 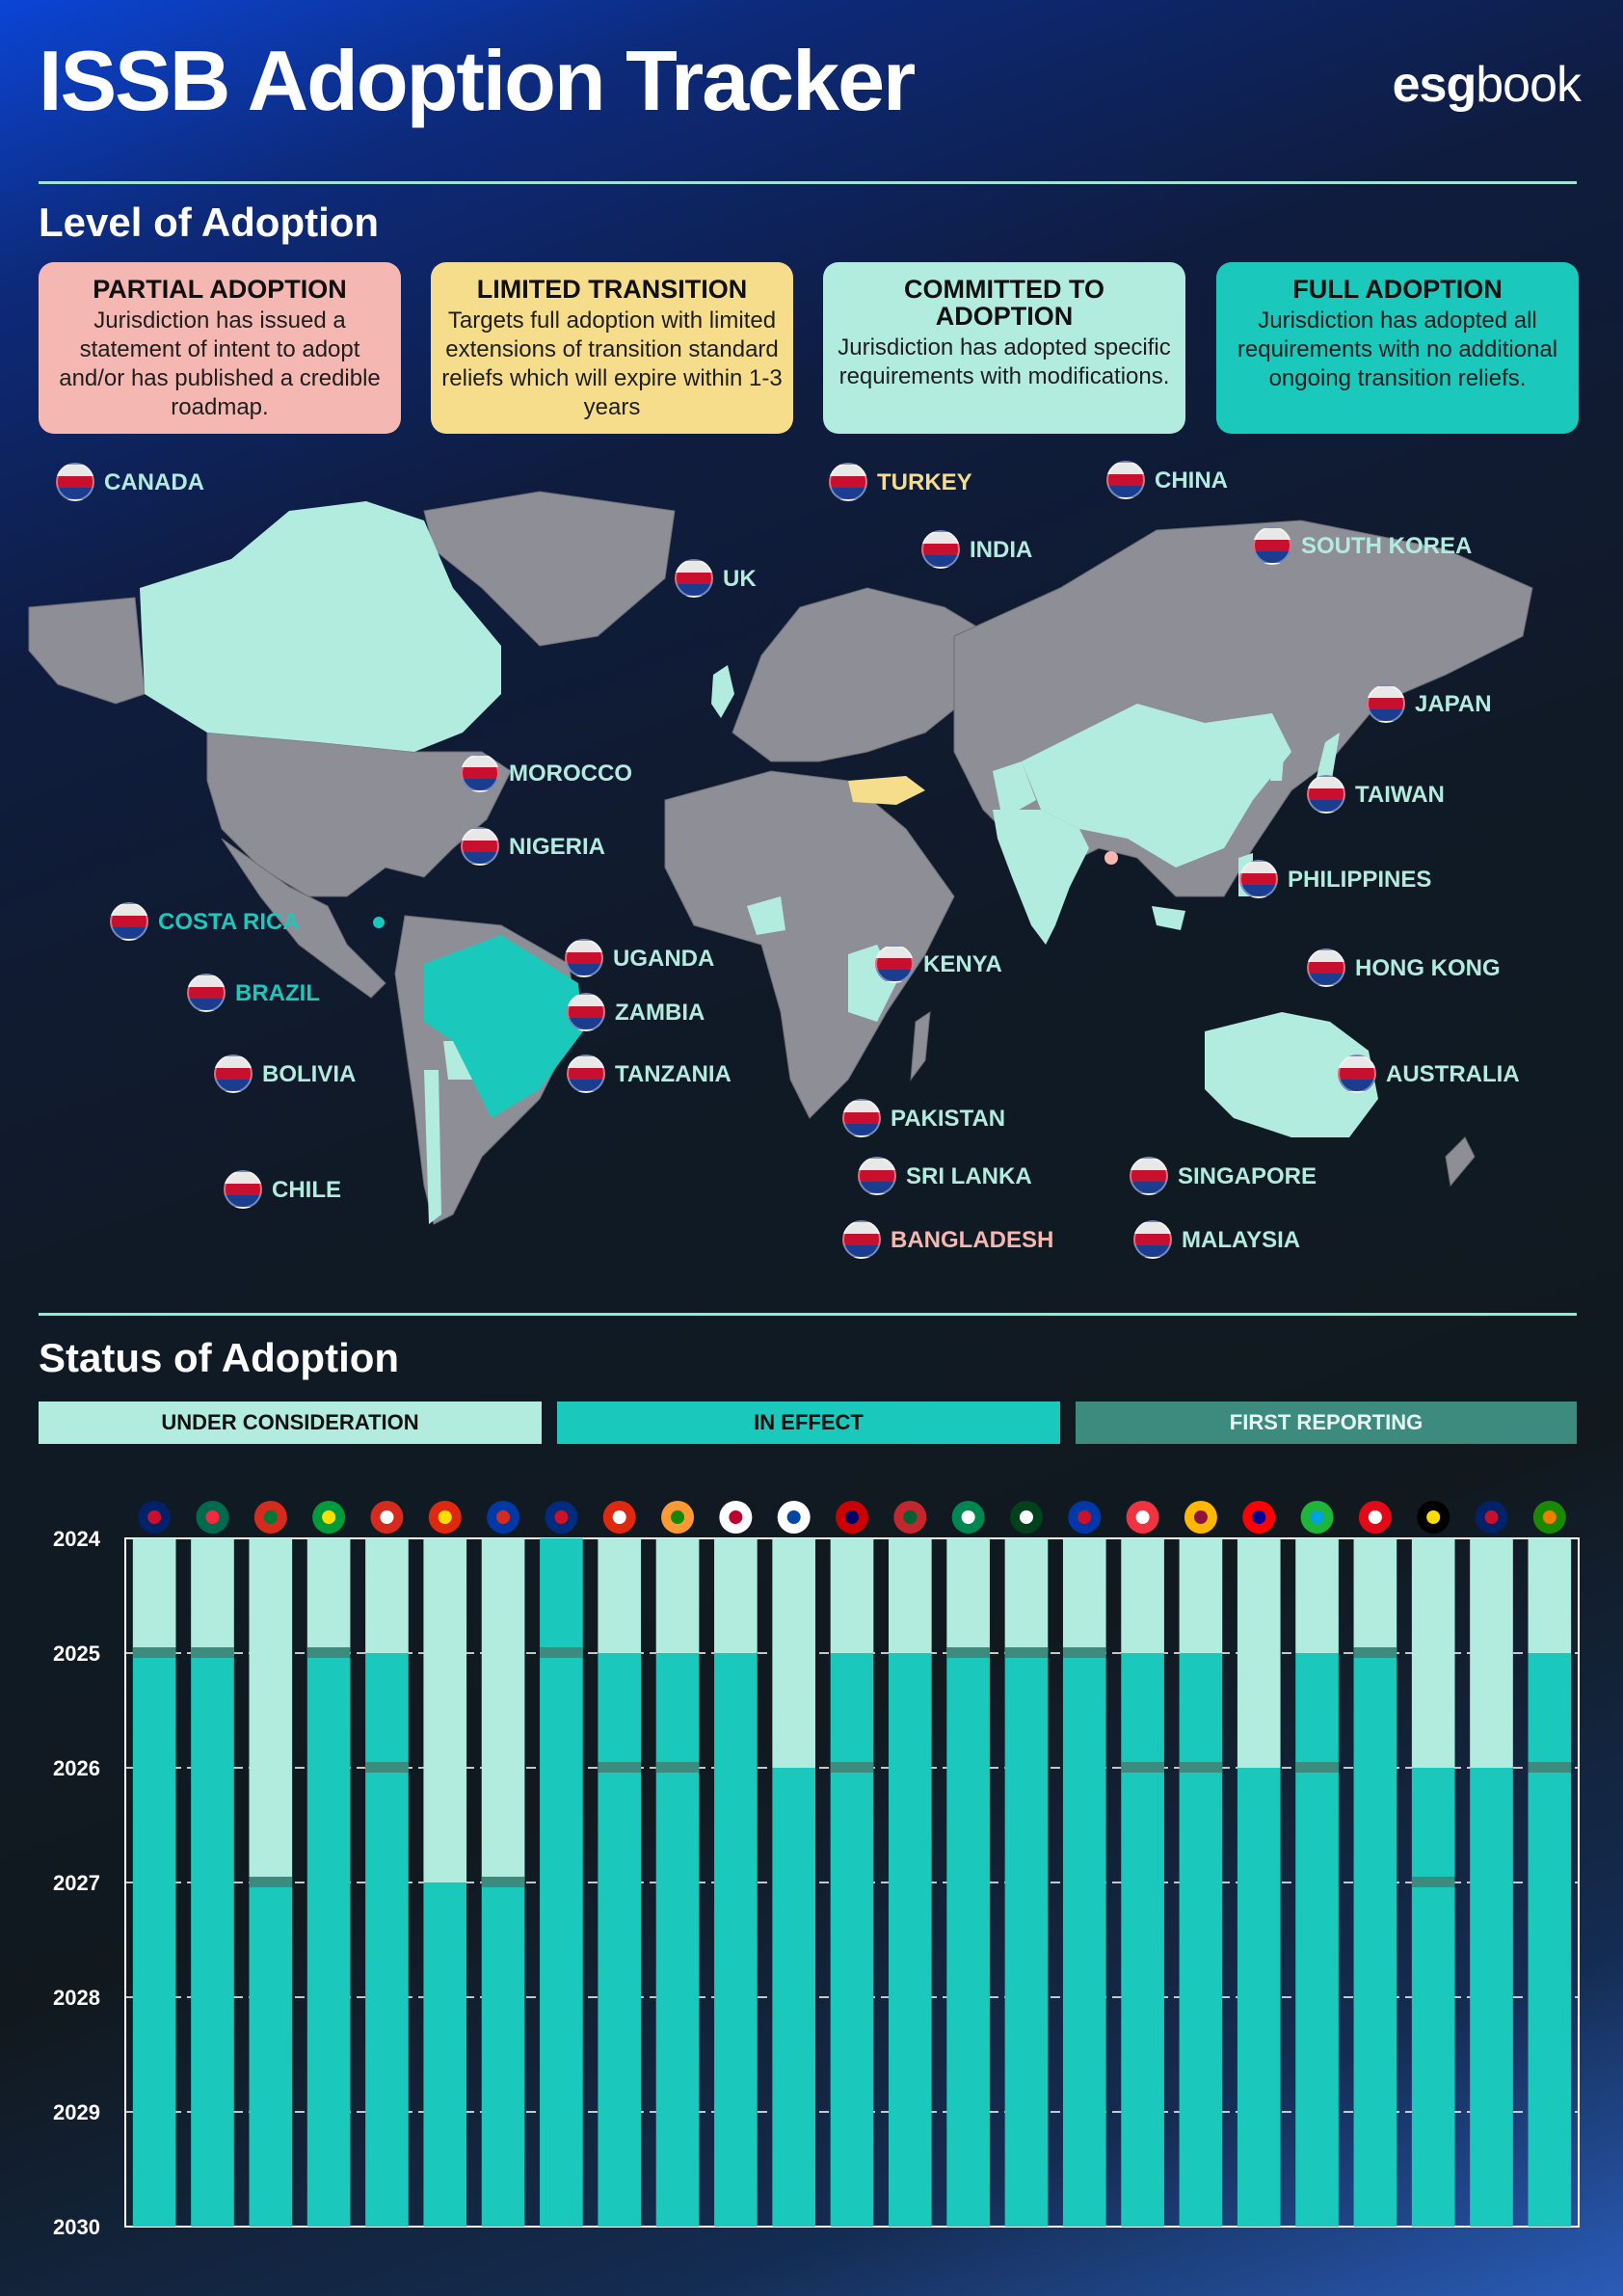 I want to click on legend-title: LIMITED TRANSITION, so click(x=612, y=289).